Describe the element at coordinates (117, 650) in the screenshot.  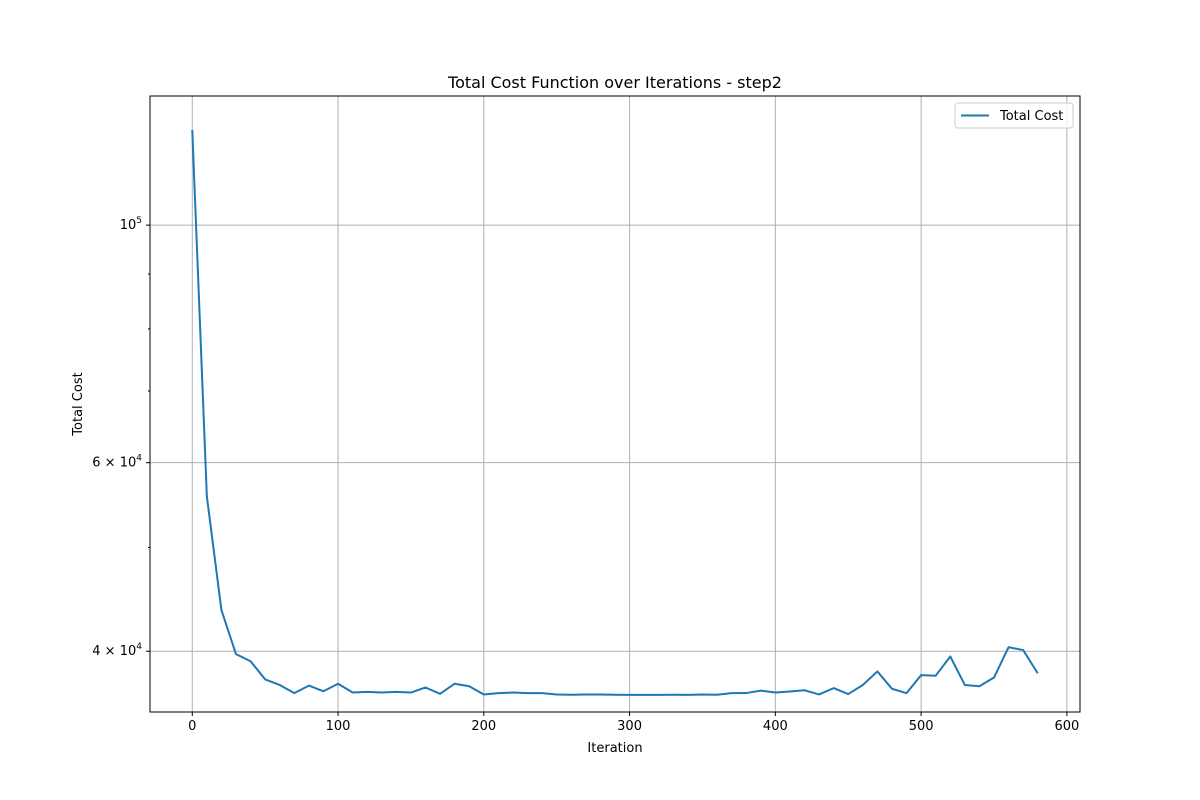
I see `y-tick-label: 4 × 10⁴` at that location.